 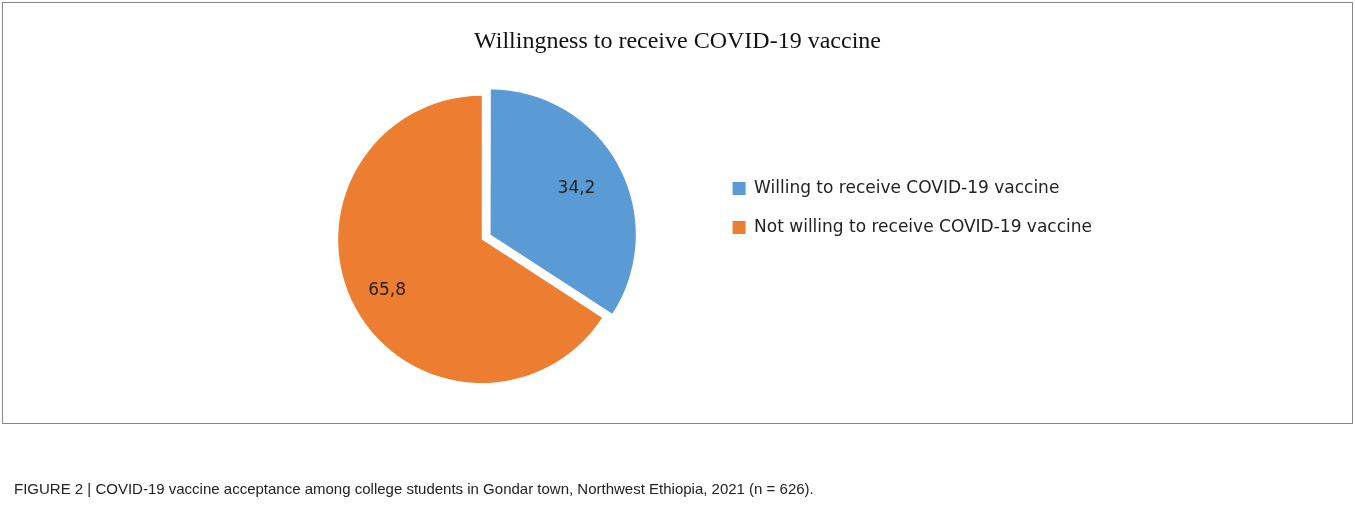 What do you see at coordinates (677, 39) in the screenshot?
I see `chart-title: Willingness to receive COVID-19 vaccine` at bounding box center [677, 39].